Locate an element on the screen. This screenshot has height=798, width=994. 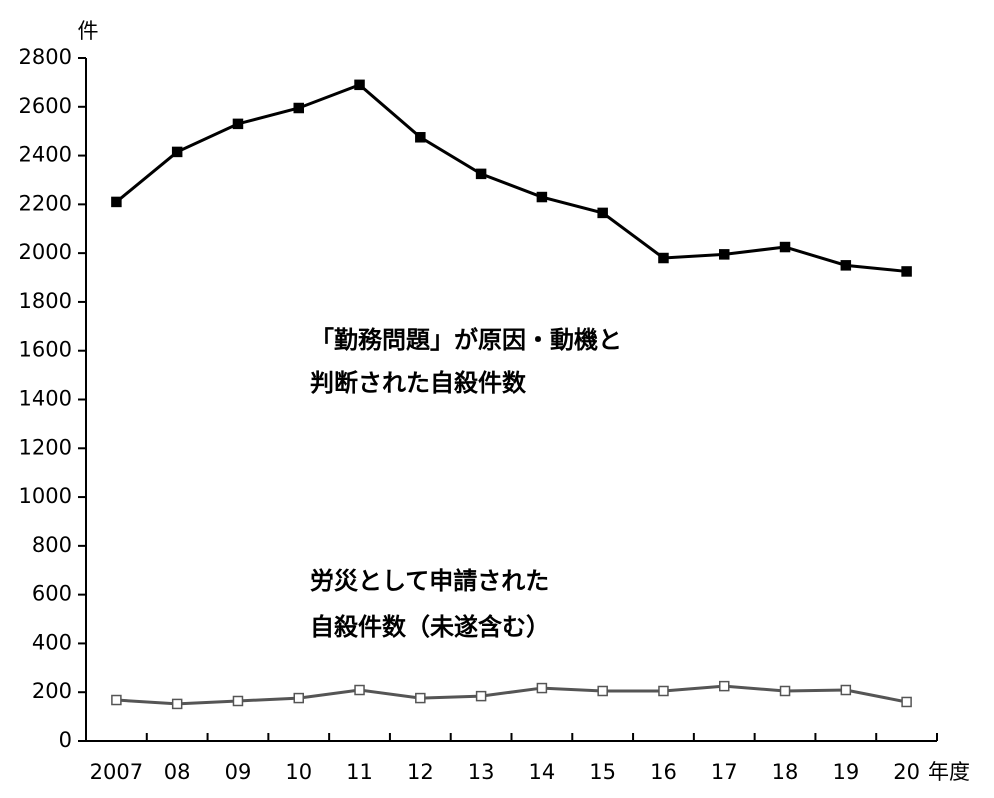
y-tick-label: 2000 is located at coordinates (45, 252).